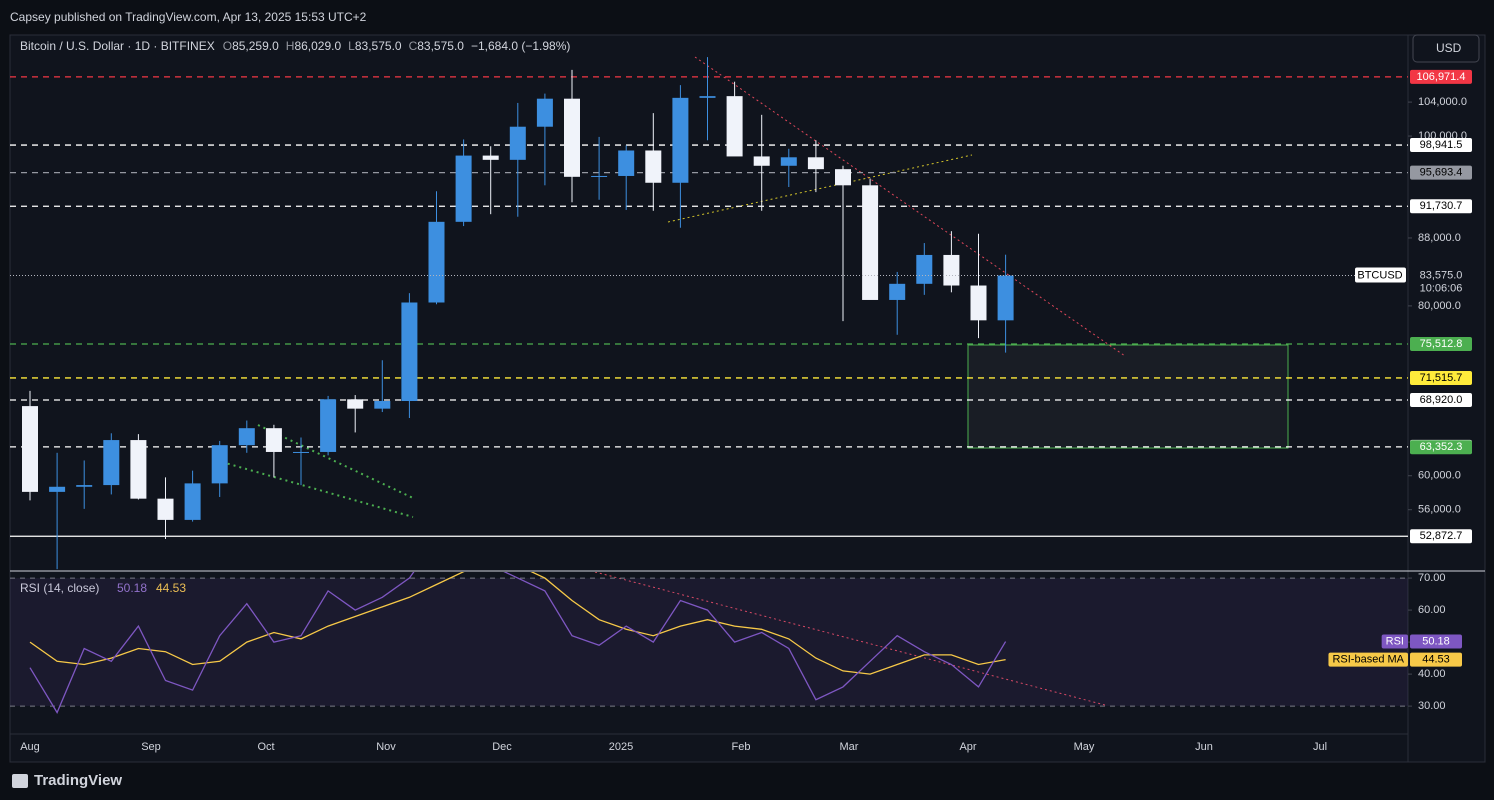 The width and height of the screenshot is (1494, 800). What do you see at coordinates (30, 747) in the screenshot?
I see `x-tick-label: Aug` at bounding box center [30, 747].